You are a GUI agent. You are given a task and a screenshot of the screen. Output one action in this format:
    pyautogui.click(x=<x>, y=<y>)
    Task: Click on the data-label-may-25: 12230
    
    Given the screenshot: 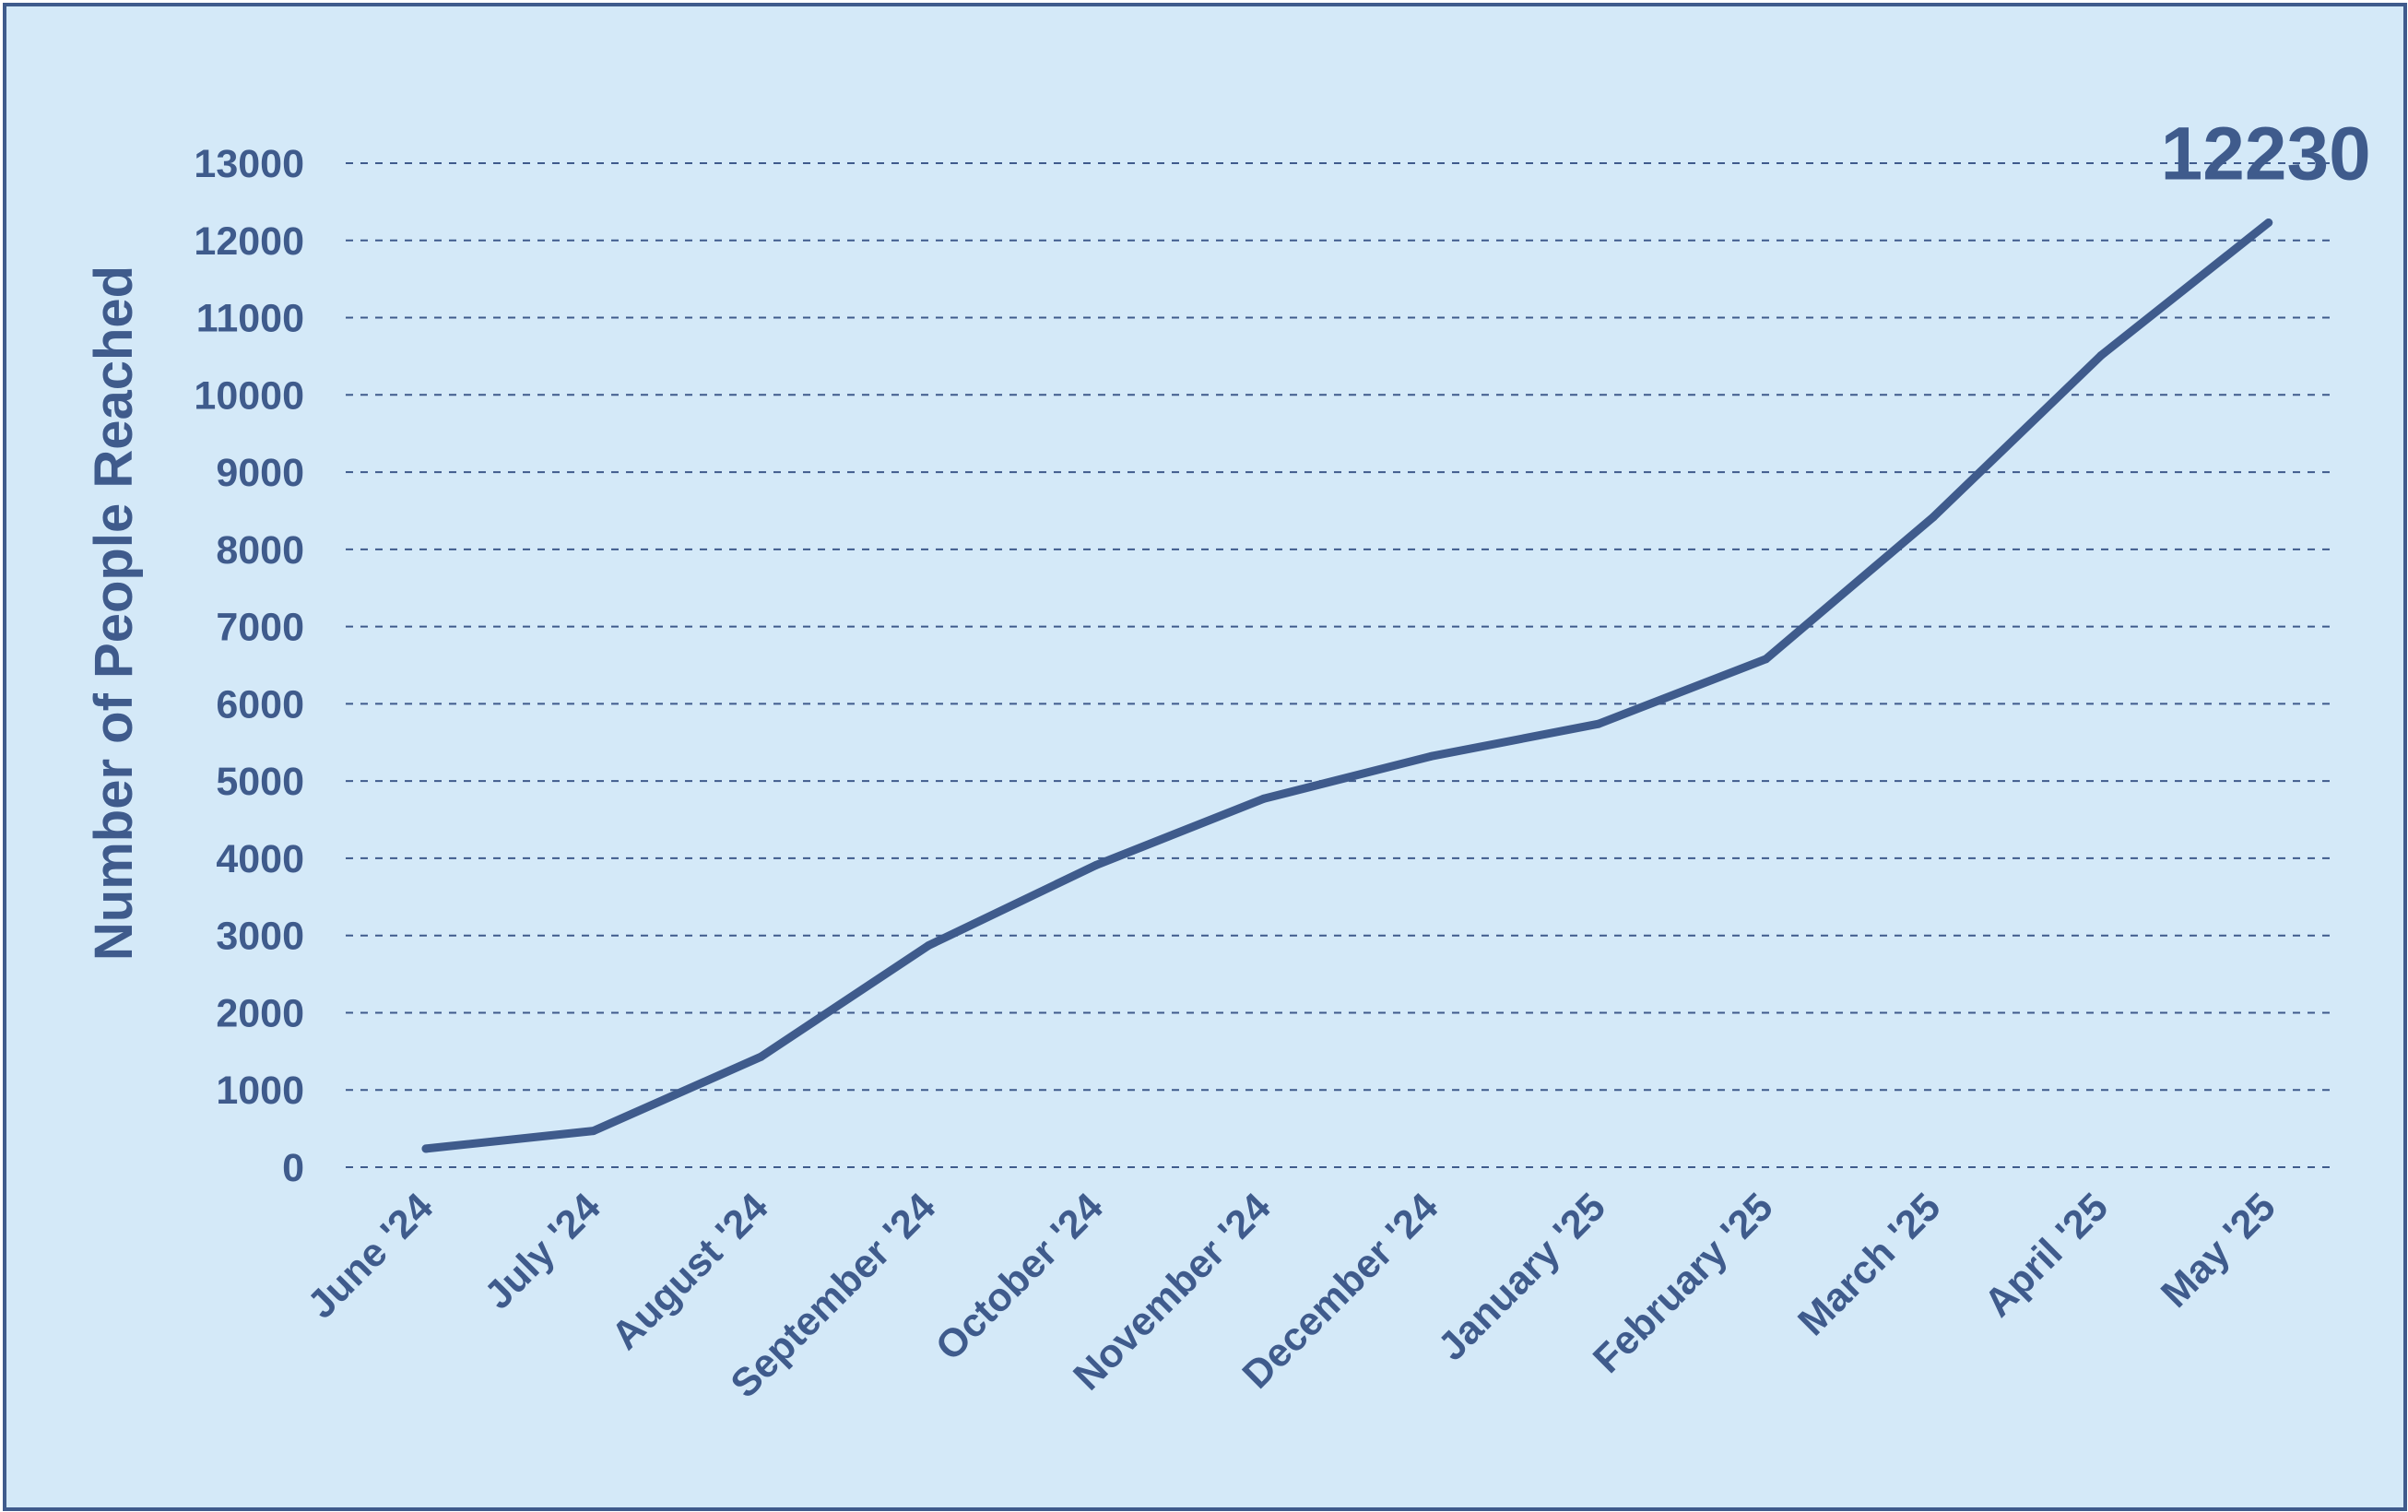 What is the action you would take?
    pyautogui.click(x=2266, y=154)
    